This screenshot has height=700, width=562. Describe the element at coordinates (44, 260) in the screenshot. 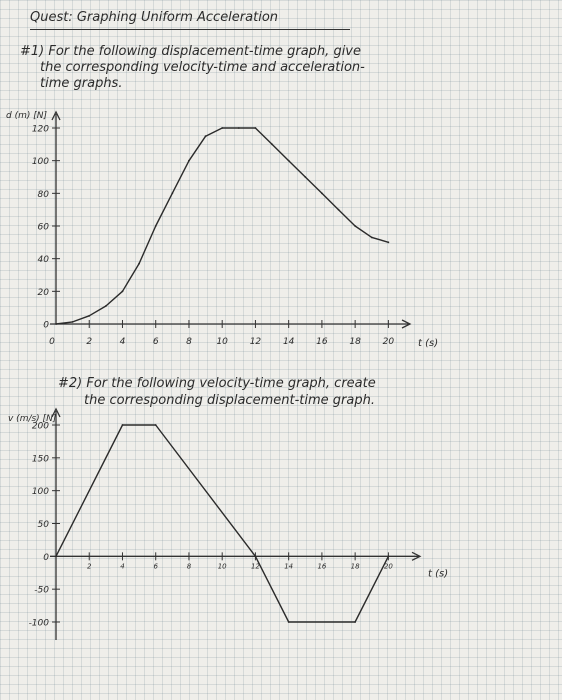

I see `y-tick-label: 40` at that location.